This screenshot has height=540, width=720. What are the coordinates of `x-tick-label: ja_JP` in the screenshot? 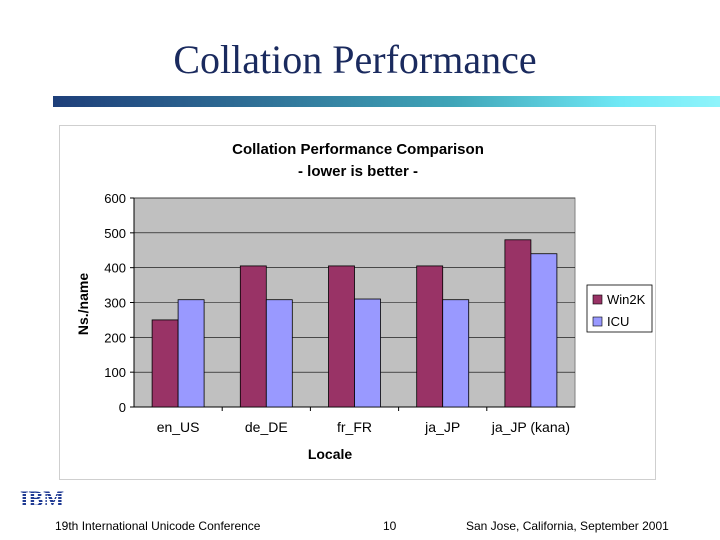 It's located at (442, 427).